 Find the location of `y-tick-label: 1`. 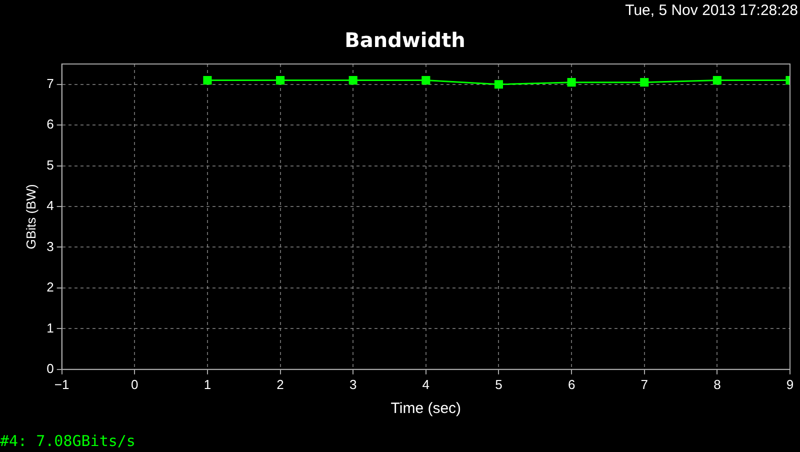

y-tick-label: 1 is located at coordinates (50, 328).